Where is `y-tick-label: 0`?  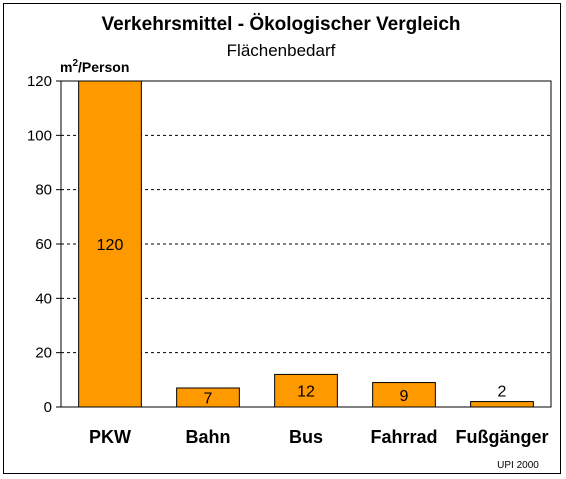
y-tick-label: 0 is located at coordinates (48, 407).